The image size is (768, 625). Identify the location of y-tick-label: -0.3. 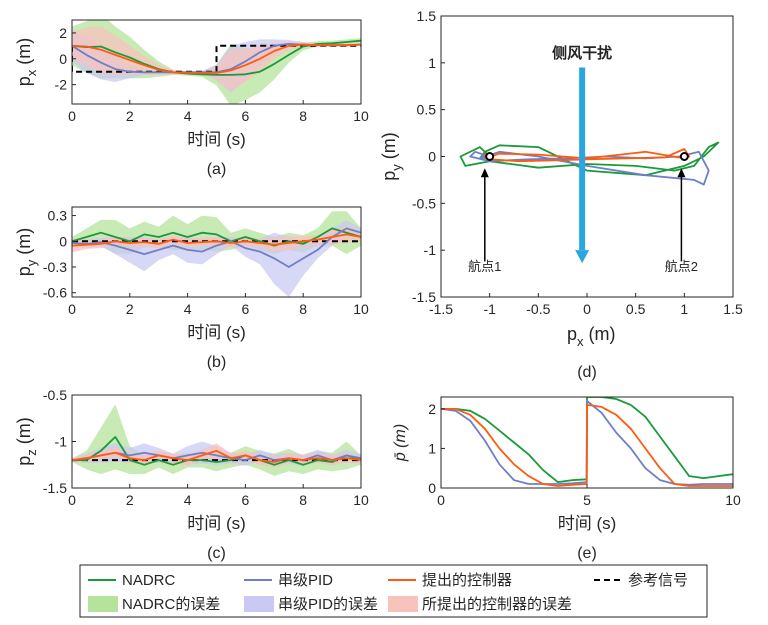
(55, 267).